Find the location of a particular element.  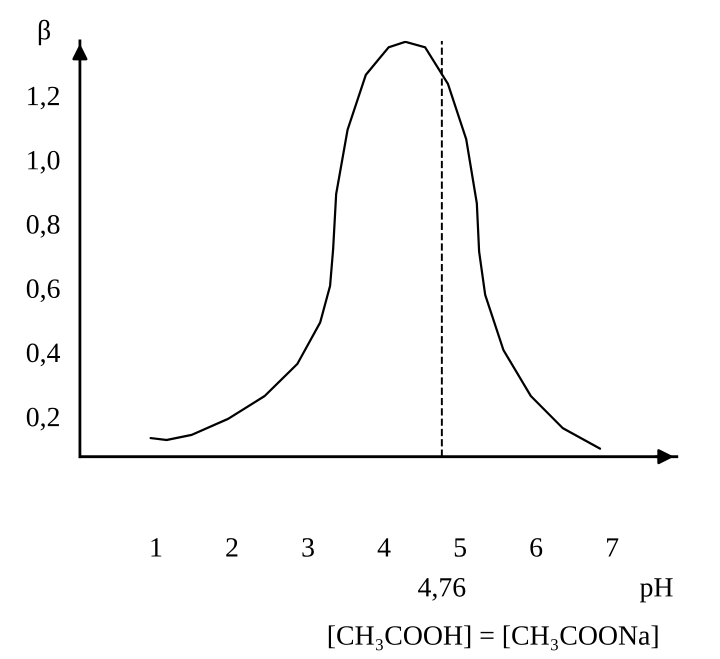

y-tick-label: 0,8 is located at coordinates (43, 226).